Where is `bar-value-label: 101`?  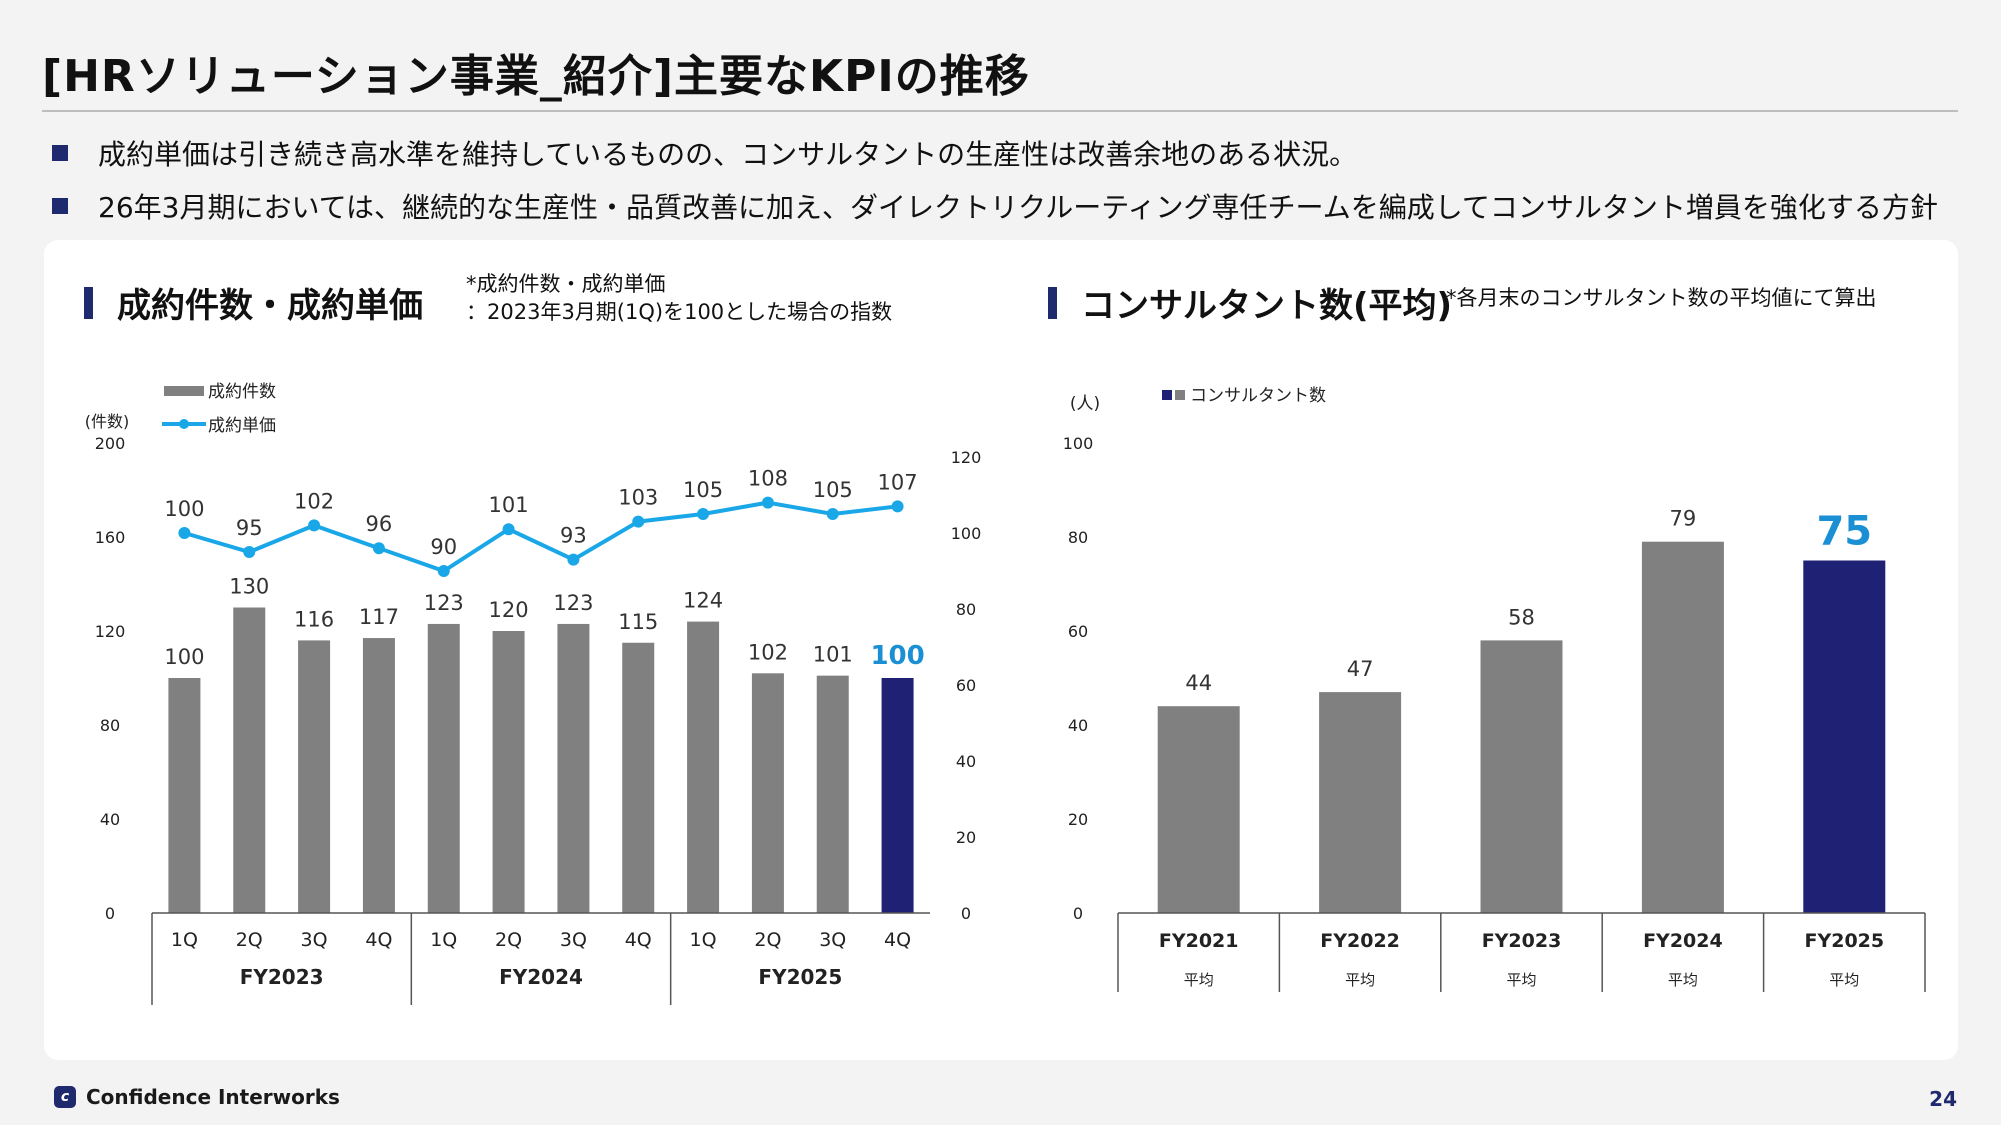 bar-value-label: 101 is located at coordinates (833, 655).